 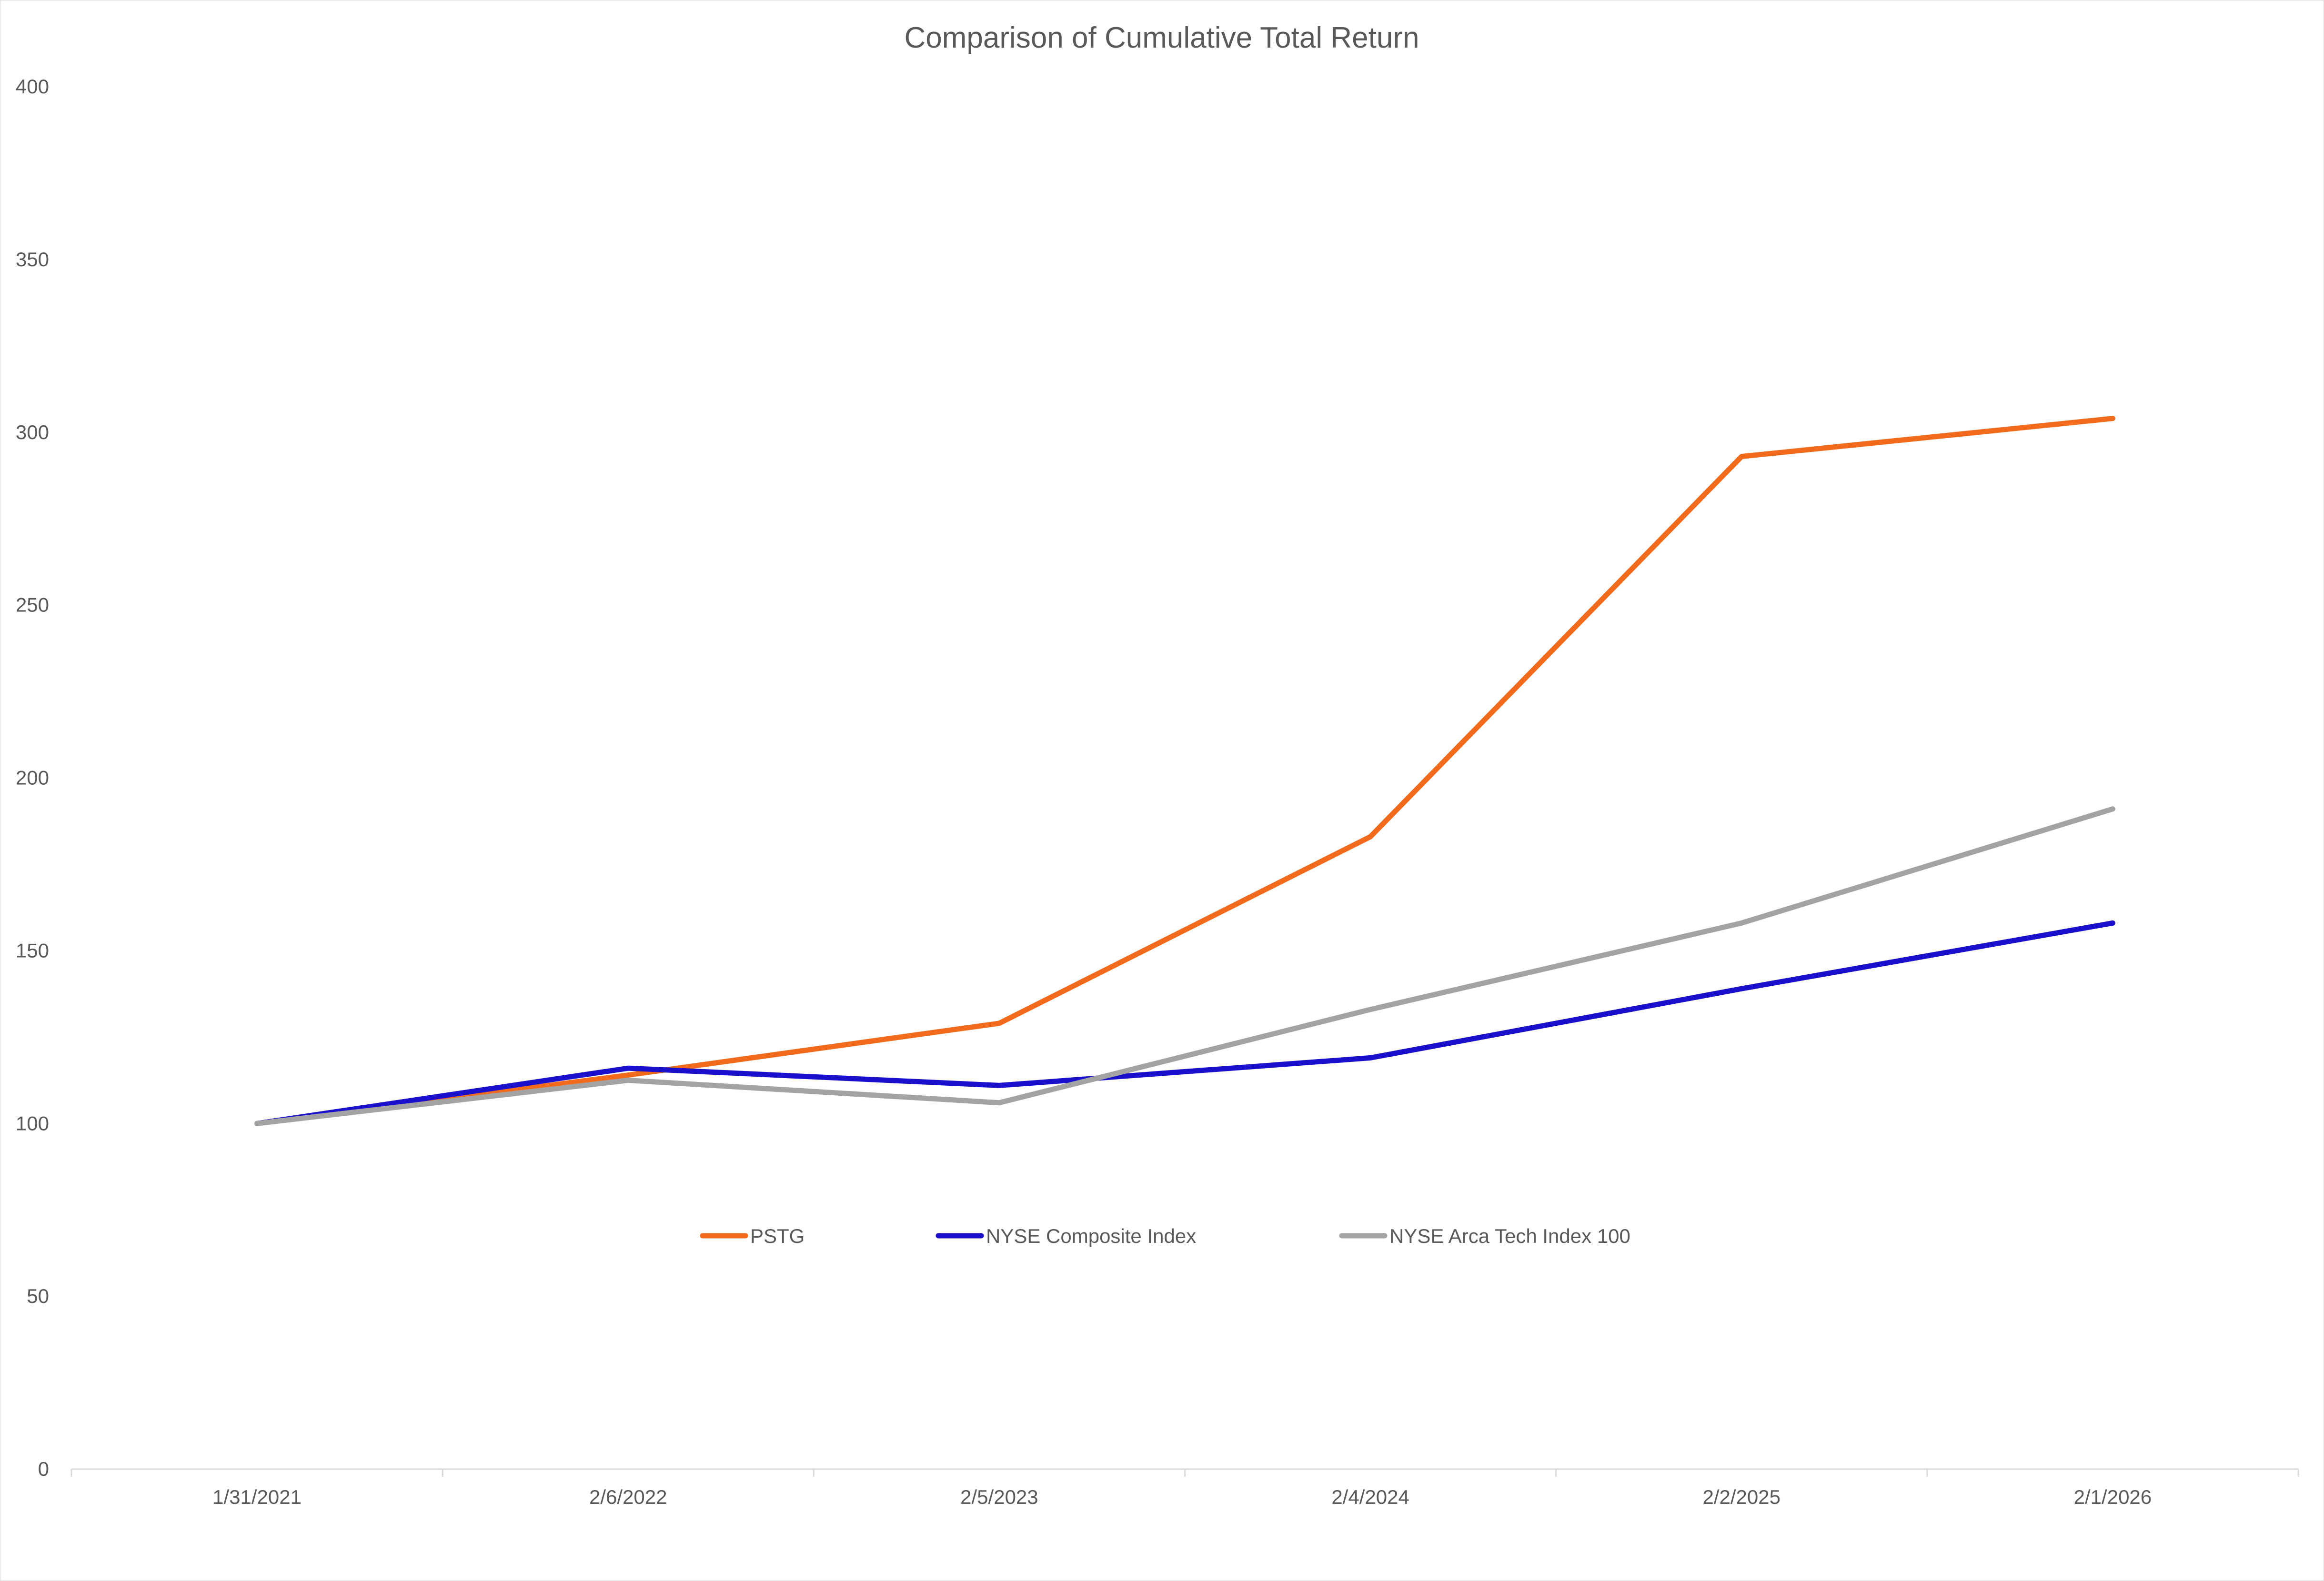 What do you see at coordinates (628, 1497) in the screenshot?
I see `x-tick-label: 2/6/2022` at bounding box center [628, 1497].